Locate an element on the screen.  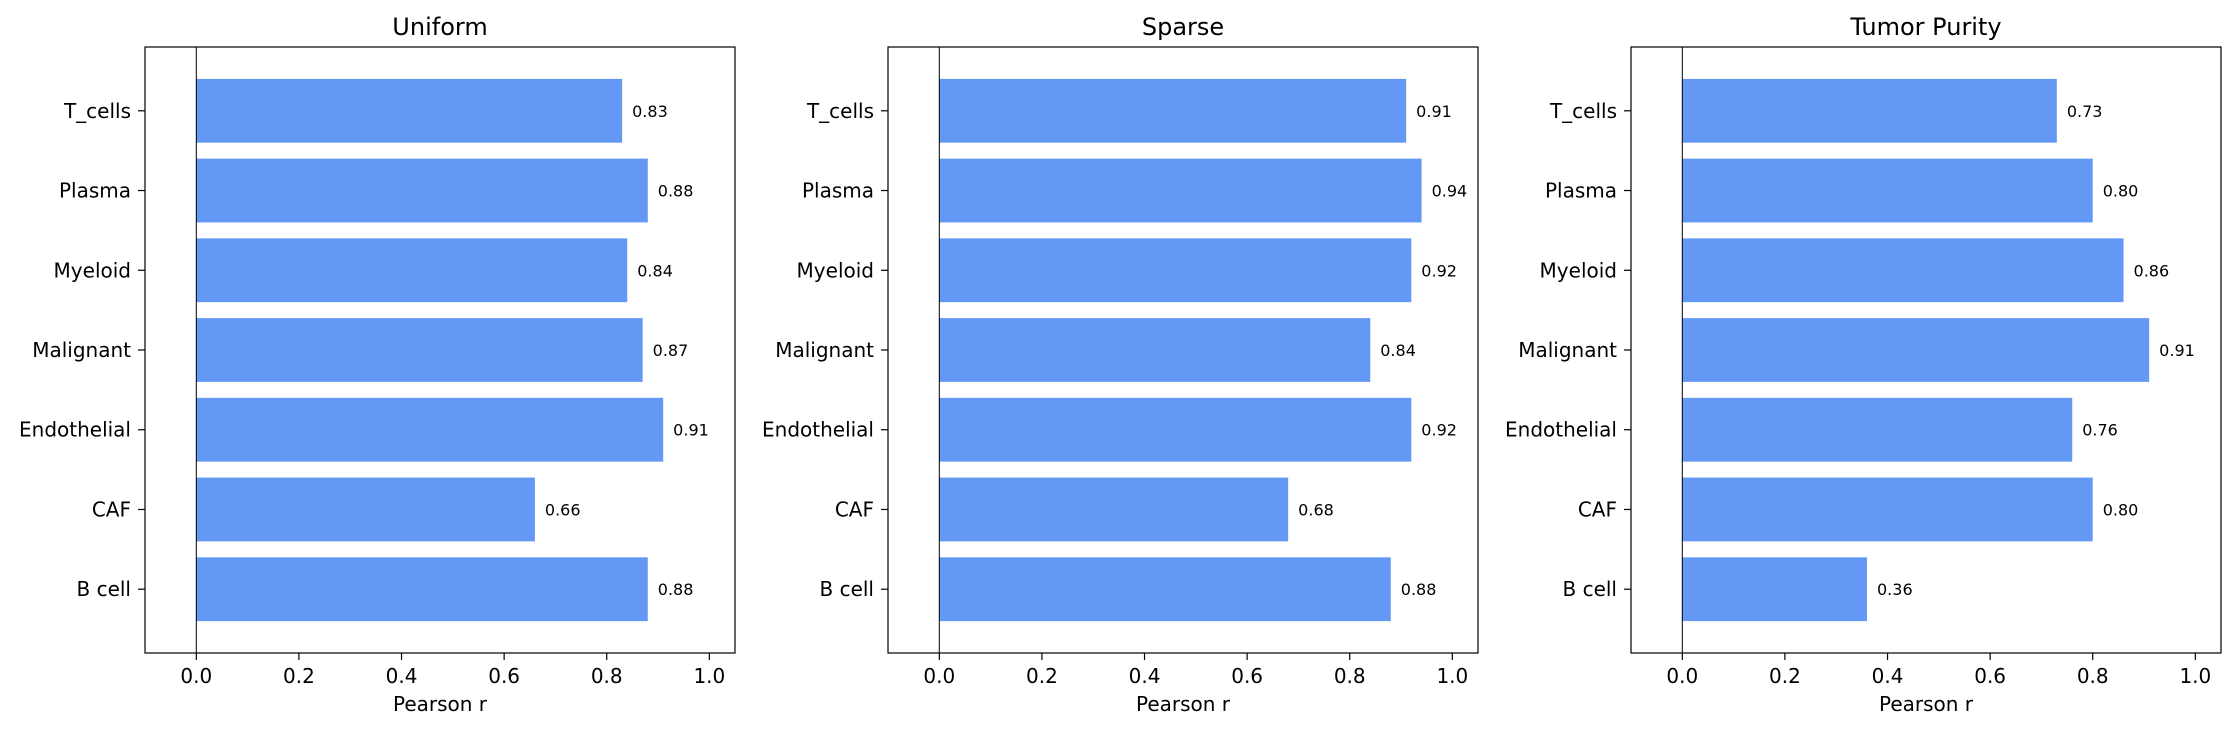
data-label-endothelial: 0.76 is located at coordinates (2100, 430).